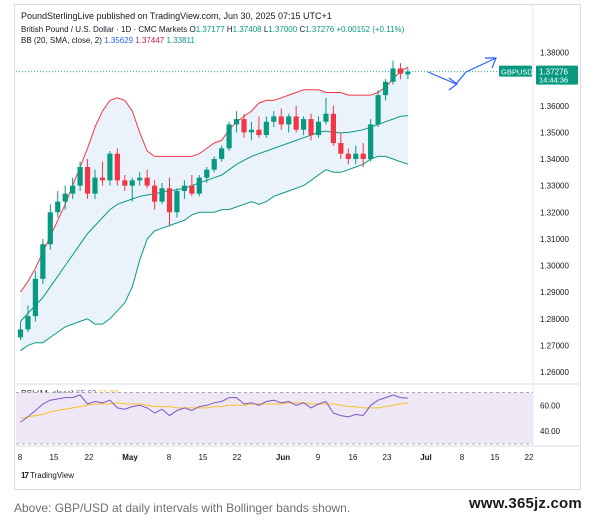  What do you see at coordinates (150, 40) in the screenshot?
I see `bb-upper-value: 1.37447` at bounding box center [150, 40].